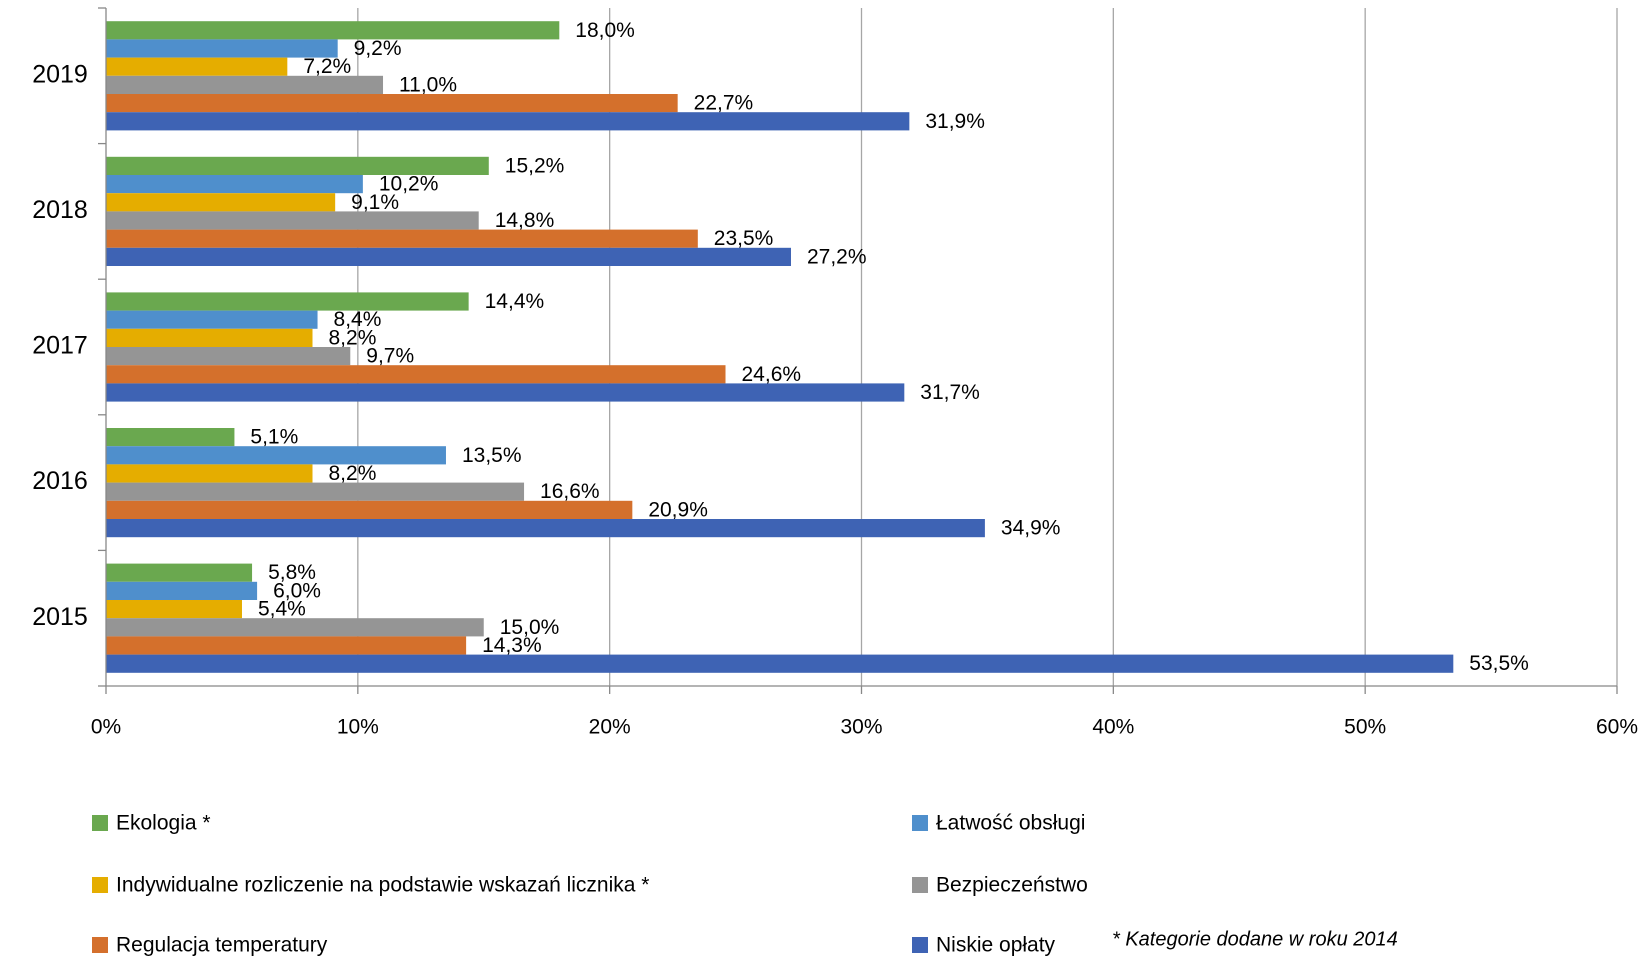 This screenshot has width=1651, height=956. Describe the element at coordinates (1113, 727) in the screenshot. I see `x-tick-label: 40%` at that location.